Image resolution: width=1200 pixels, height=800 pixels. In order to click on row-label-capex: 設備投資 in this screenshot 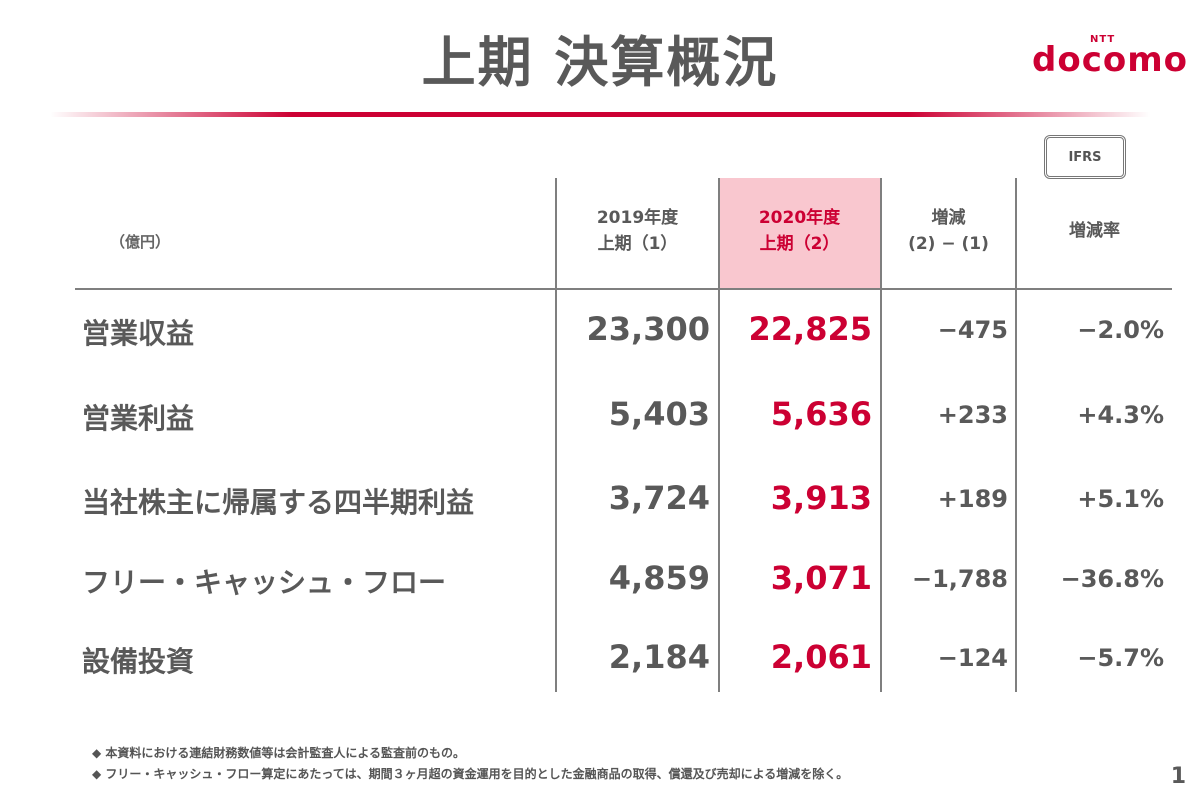, I will do `click(138, 661)`.